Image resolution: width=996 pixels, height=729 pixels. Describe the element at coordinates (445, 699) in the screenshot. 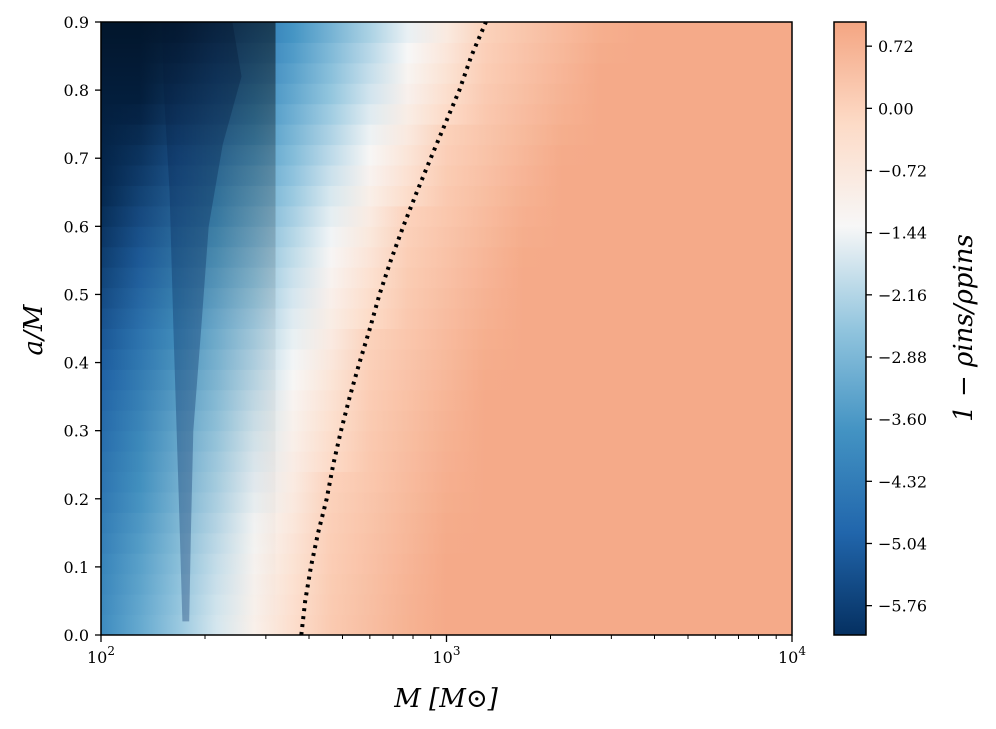

I see `x-axis-label: M [M⊙]` at that location.